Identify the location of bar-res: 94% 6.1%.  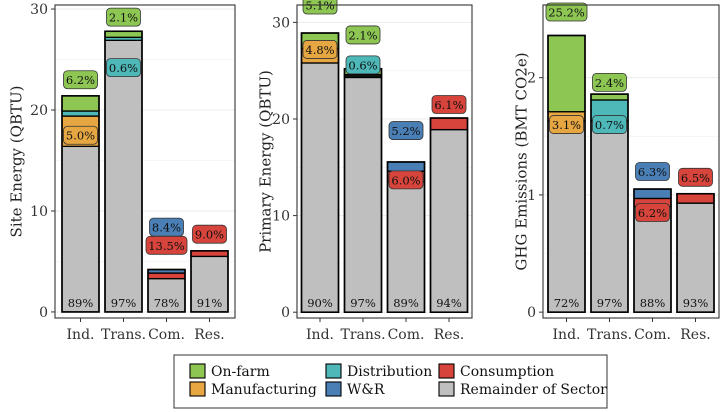
(449, 204).